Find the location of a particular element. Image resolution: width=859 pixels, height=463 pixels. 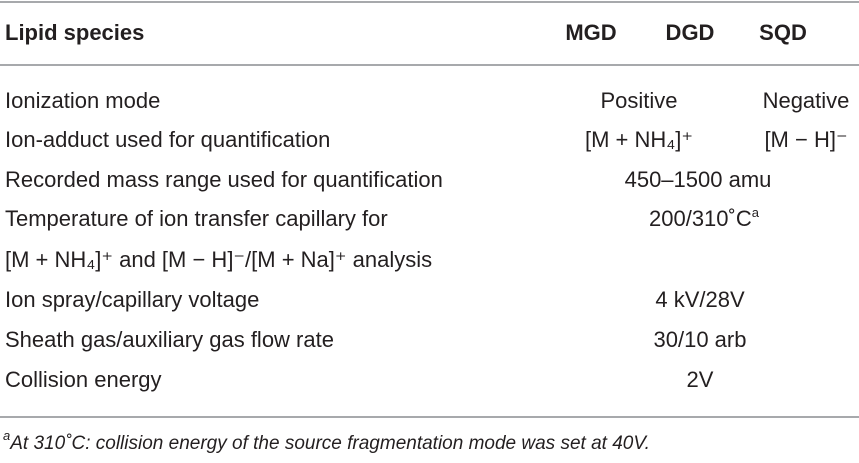

row-label: Collision energy is located at coordinates (83, 379).